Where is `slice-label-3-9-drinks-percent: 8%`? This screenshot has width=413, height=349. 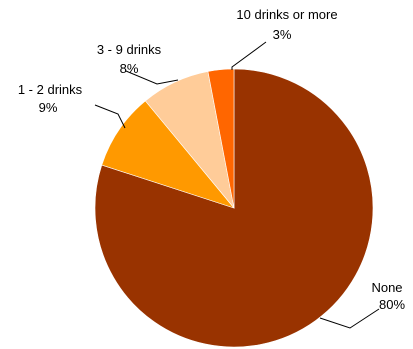
slice-label-3-9-drinks-percent: 8% is located at coordinates (129, 68).